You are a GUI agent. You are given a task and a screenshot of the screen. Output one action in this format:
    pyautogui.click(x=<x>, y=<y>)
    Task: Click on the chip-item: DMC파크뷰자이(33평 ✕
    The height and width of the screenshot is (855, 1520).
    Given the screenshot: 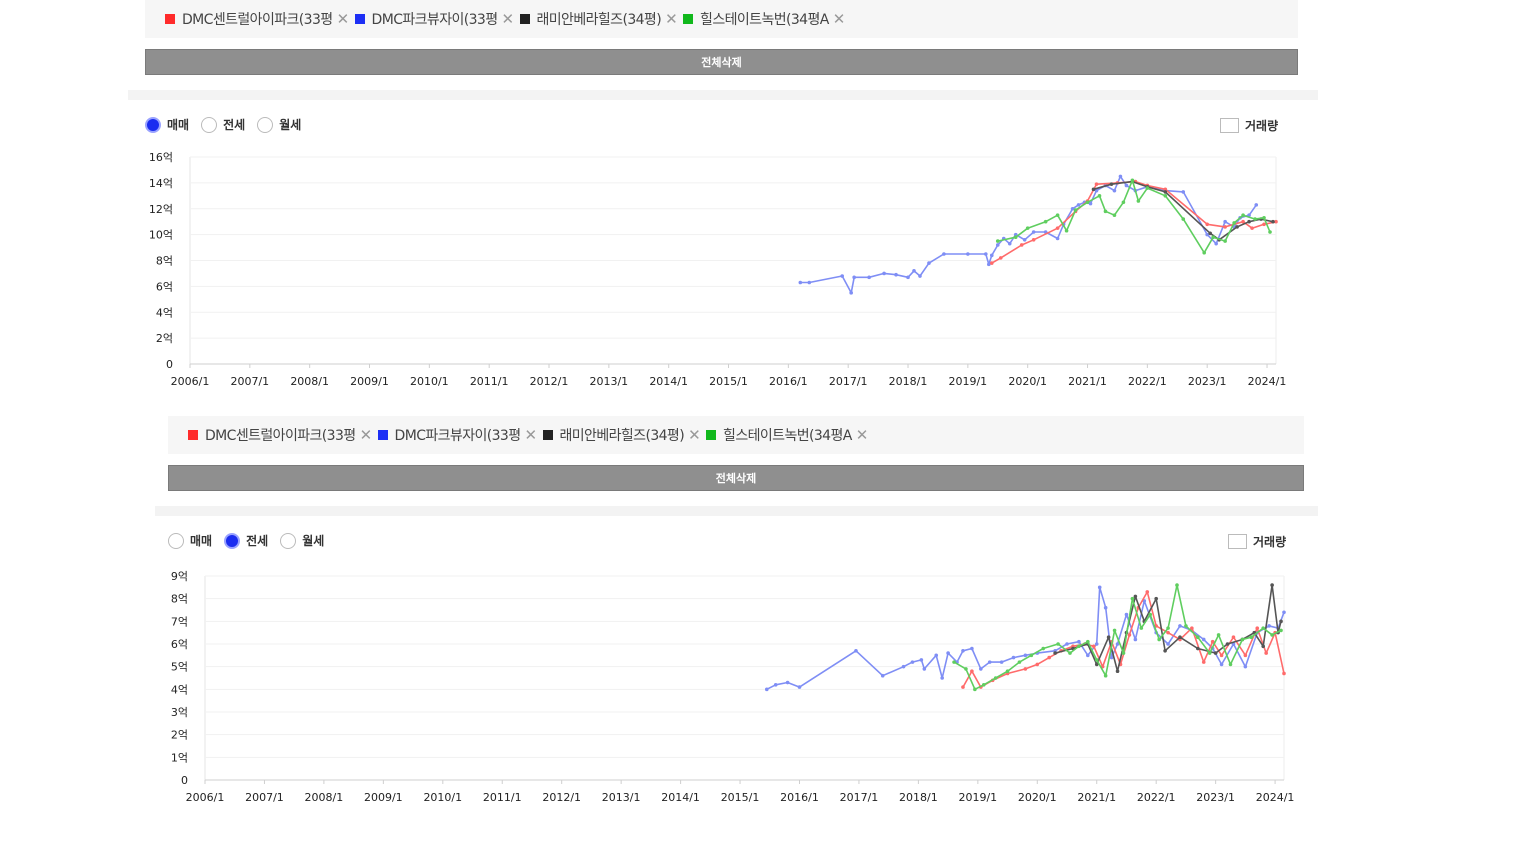 What is the action you would take?
    pyautogui.click(x=457, y=435)
    